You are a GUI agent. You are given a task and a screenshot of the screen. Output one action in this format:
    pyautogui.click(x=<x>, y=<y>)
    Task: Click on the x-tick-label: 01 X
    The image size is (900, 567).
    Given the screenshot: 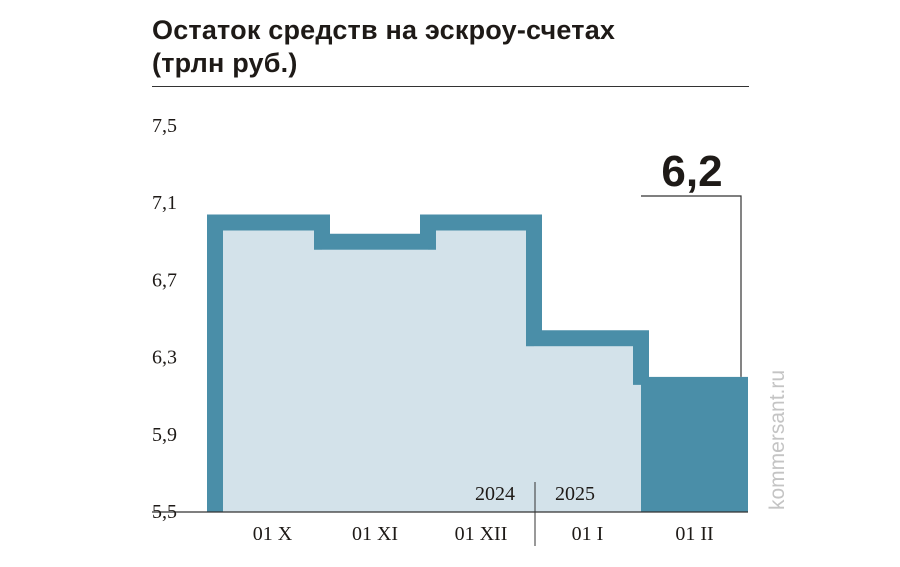 What is the action you would take?
    pyautogui.click(x=273, y=534)
    